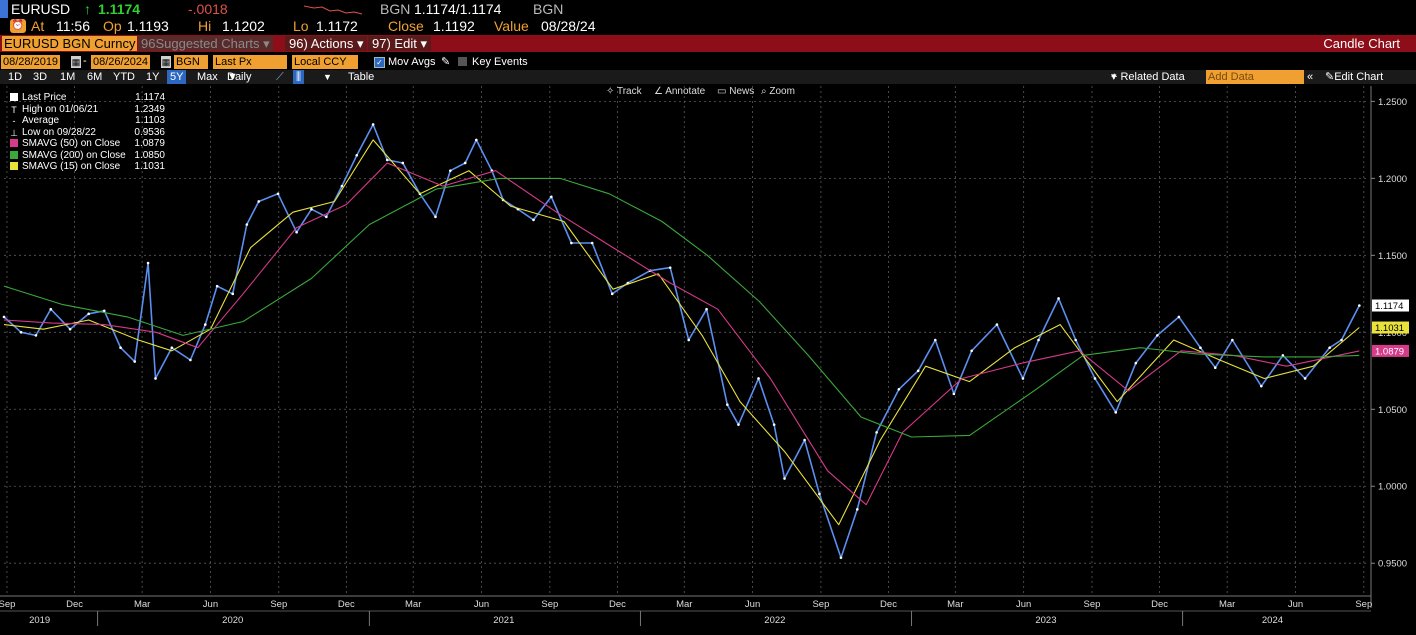 Image resolution: width=1416 pixels, height=635 pixels. What do you see at coordinates (205, 43) in the screenshot?
I see `suggested-charts-button: 96Suggested Charts ▾` at bounding box center [205, 43].